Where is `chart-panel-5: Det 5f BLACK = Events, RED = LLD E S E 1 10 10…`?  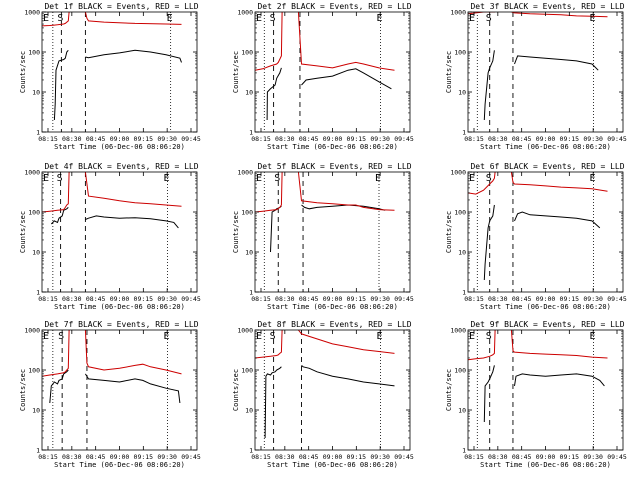 chart-panel-5: Det 5f BLACK = Events, RED = LLD E S E 1 10 10… is located at coordinates (323, 236).